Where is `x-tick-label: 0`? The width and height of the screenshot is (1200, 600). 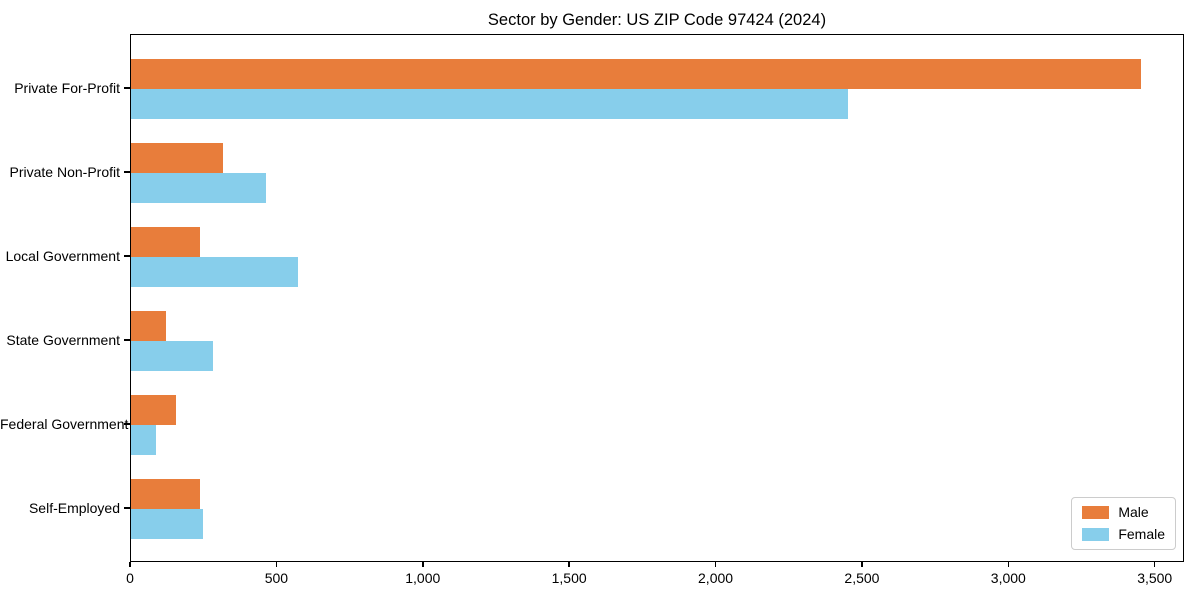
x-tick-label: 0 is located at coordinates (130, 578).